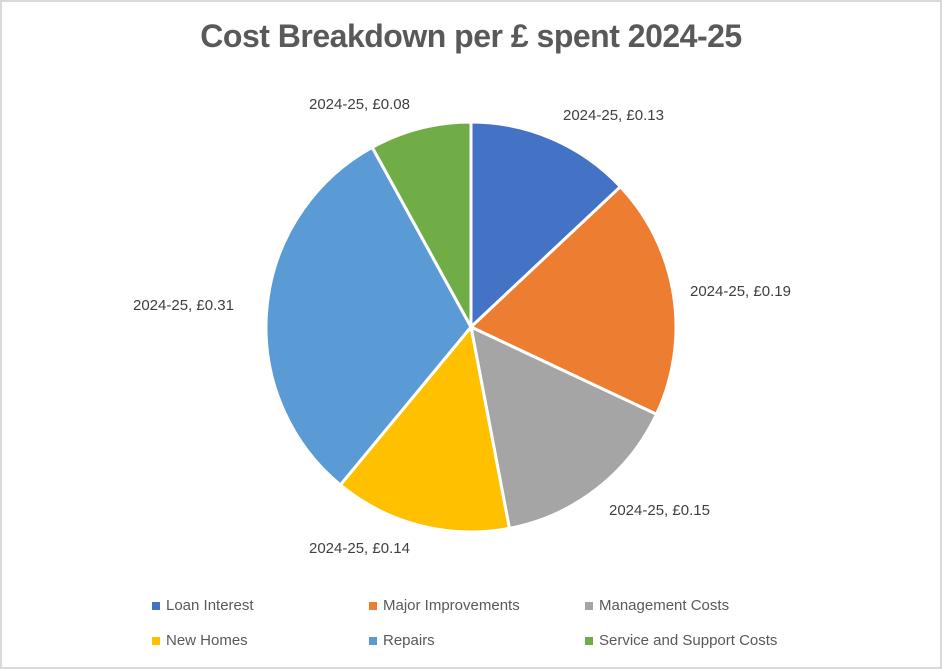 Image resolution: width=942 pixels, height=669 pixels. I want to click on legend-label: Service and Support Costs, so click(688, 640).